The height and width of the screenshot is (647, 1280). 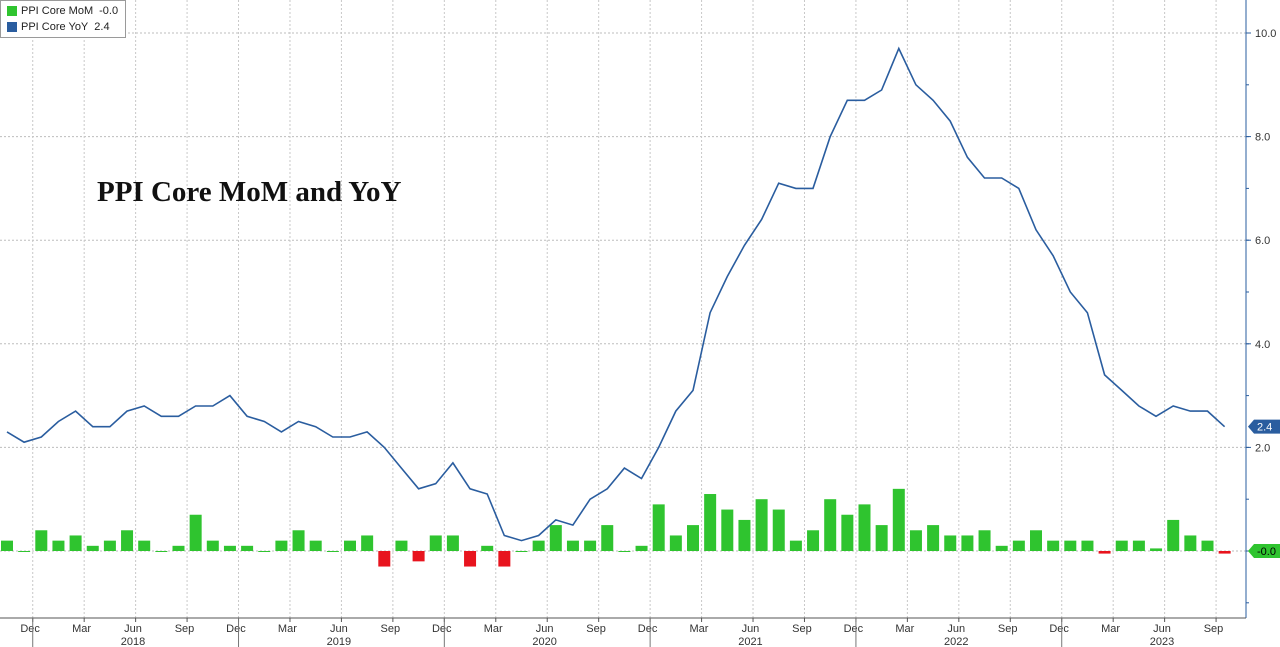 What do you see at coordinates (1262, 138) in the screenshot?
I see `y-tick-label: 8.0` at bounding box center [1262, 138].